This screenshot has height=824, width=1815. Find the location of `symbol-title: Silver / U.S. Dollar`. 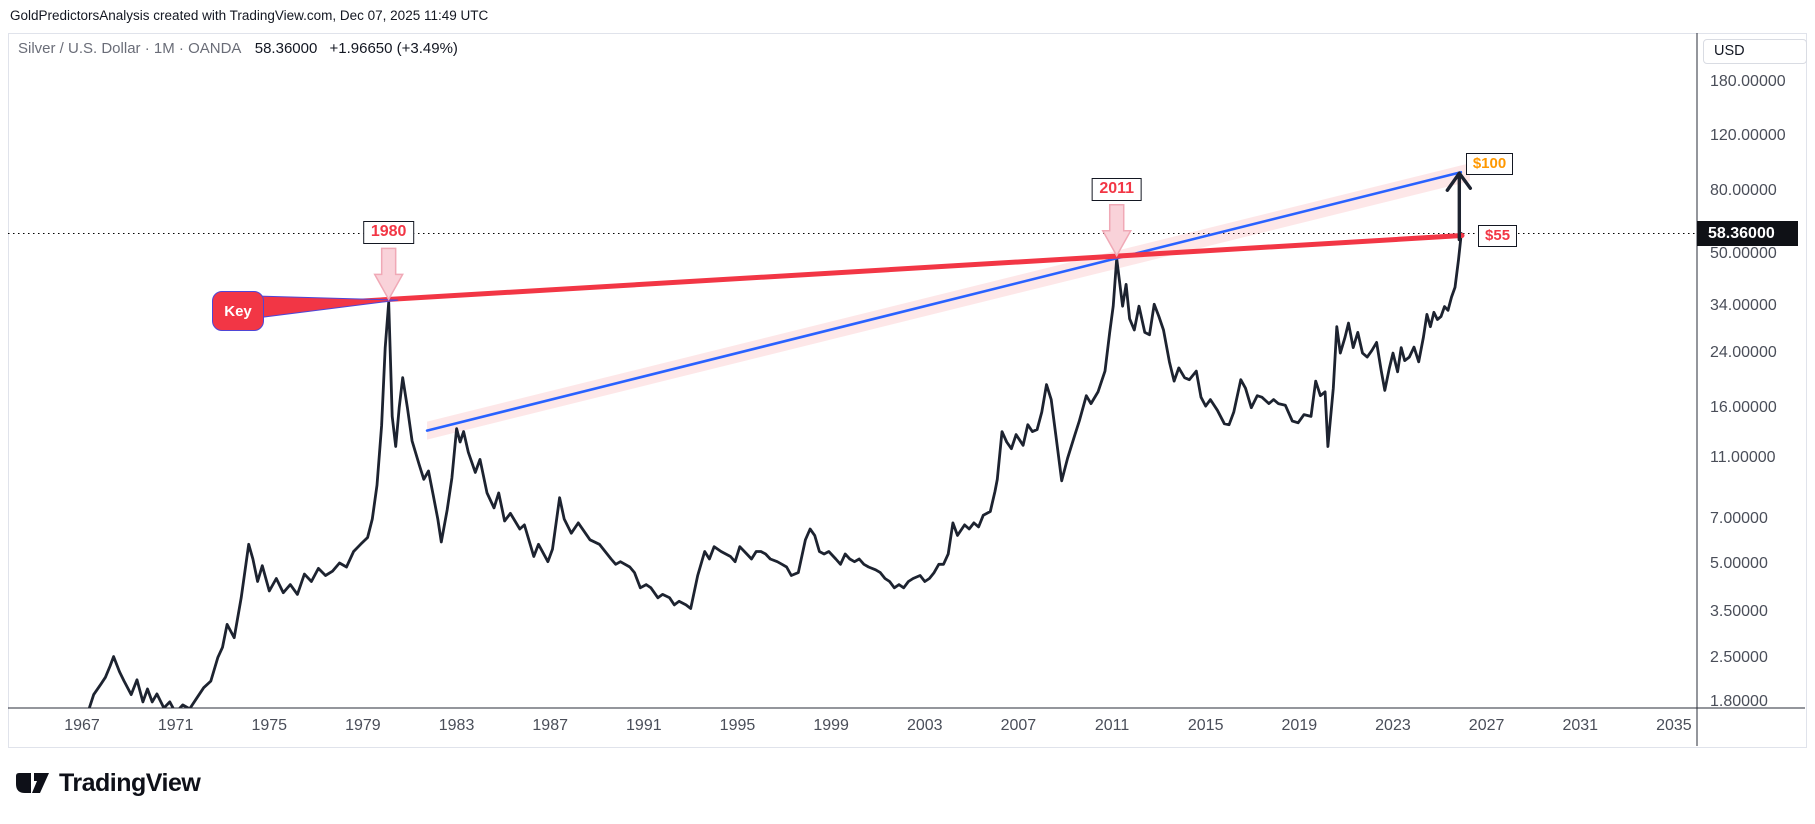

symbol-title: Silver / U.S. Dollar is located at coordinates (79, 48).